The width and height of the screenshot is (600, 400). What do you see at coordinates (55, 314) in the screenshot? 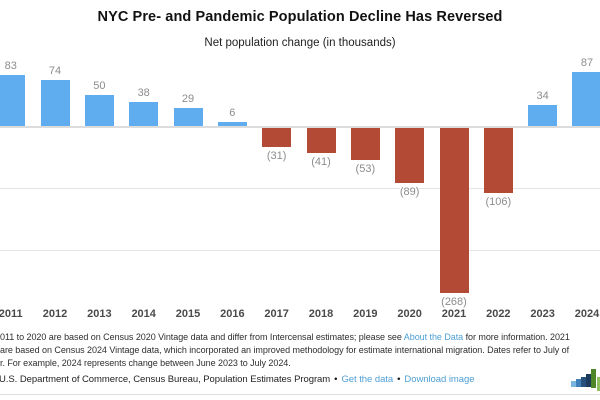
I see `year-label-2012: 2012` at bounding box center [55, 314].